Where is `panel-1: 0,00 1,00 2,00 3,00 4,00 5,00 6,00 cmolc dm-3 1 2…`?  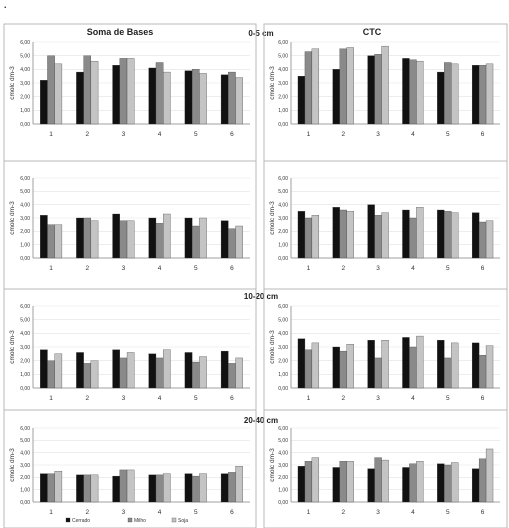 panel-1: 0,00 1,00 2,00 3,00 4,00 5,00 6,00 cmolc dm-3 1 2… is located at coordinates (130, 92).